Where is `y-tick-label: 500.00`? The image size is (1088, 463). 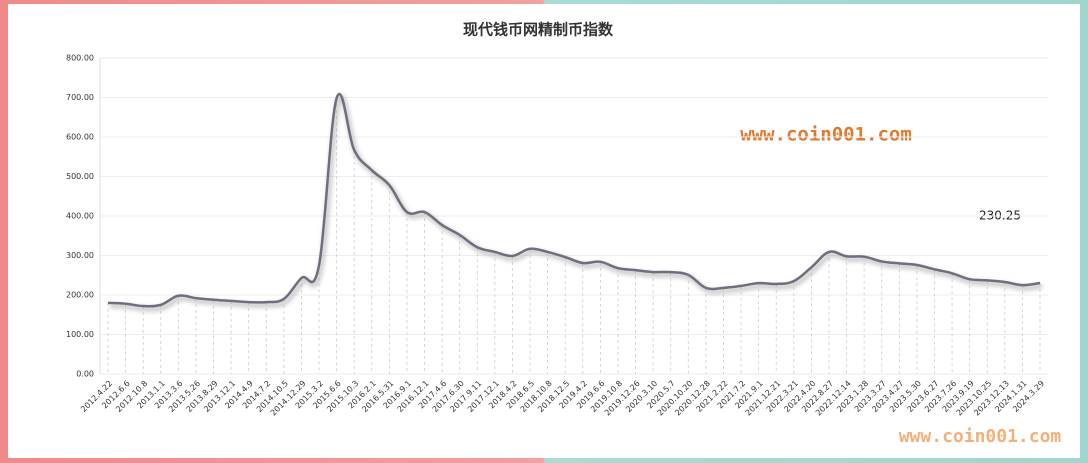 y-tick-label: 500.00 is located at coordinates (80, 176).